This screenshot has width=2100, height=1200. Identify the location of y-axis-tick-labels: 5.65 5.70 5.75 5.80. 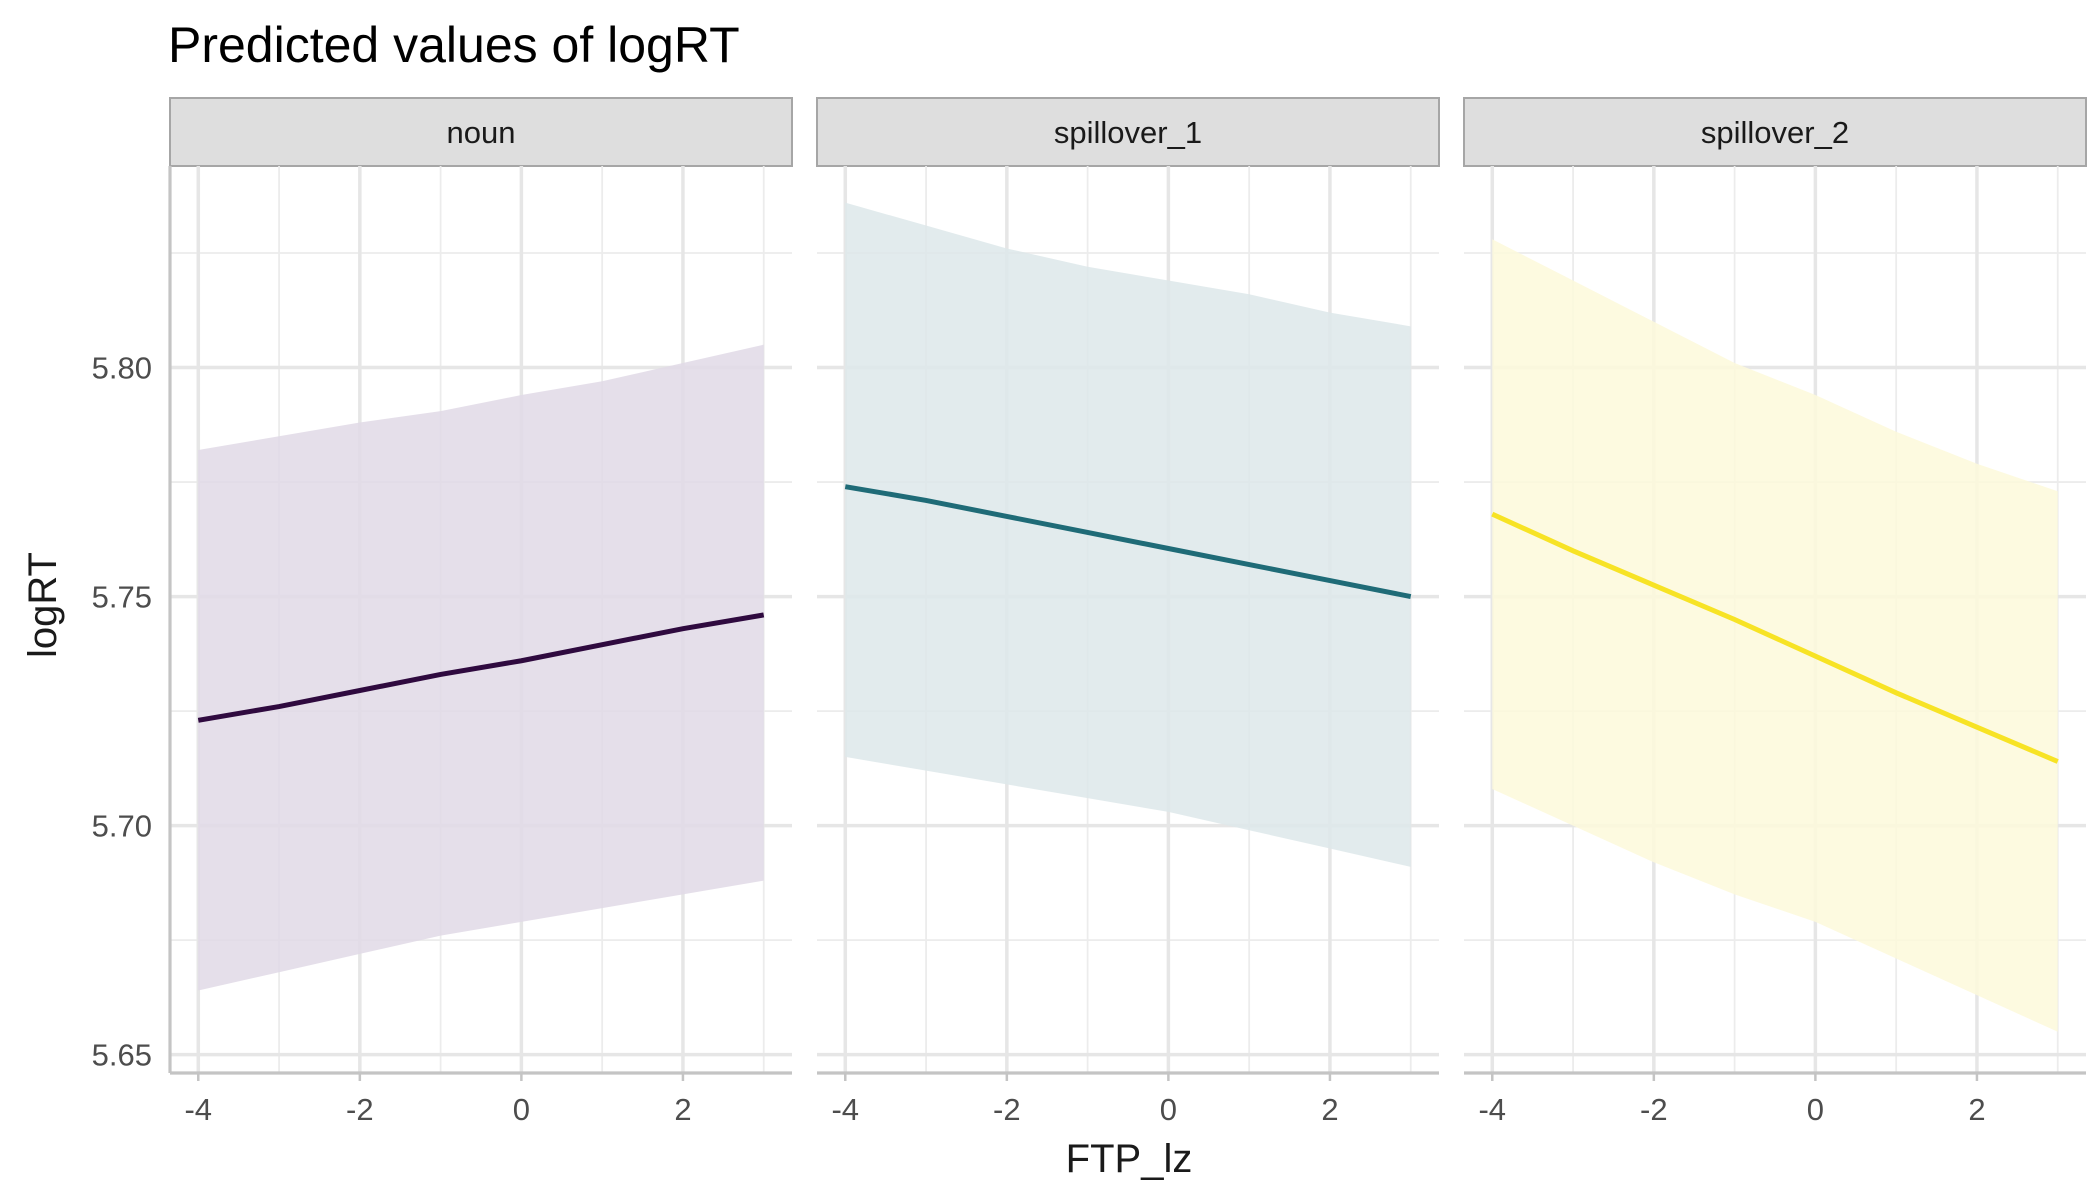
(122, 712).